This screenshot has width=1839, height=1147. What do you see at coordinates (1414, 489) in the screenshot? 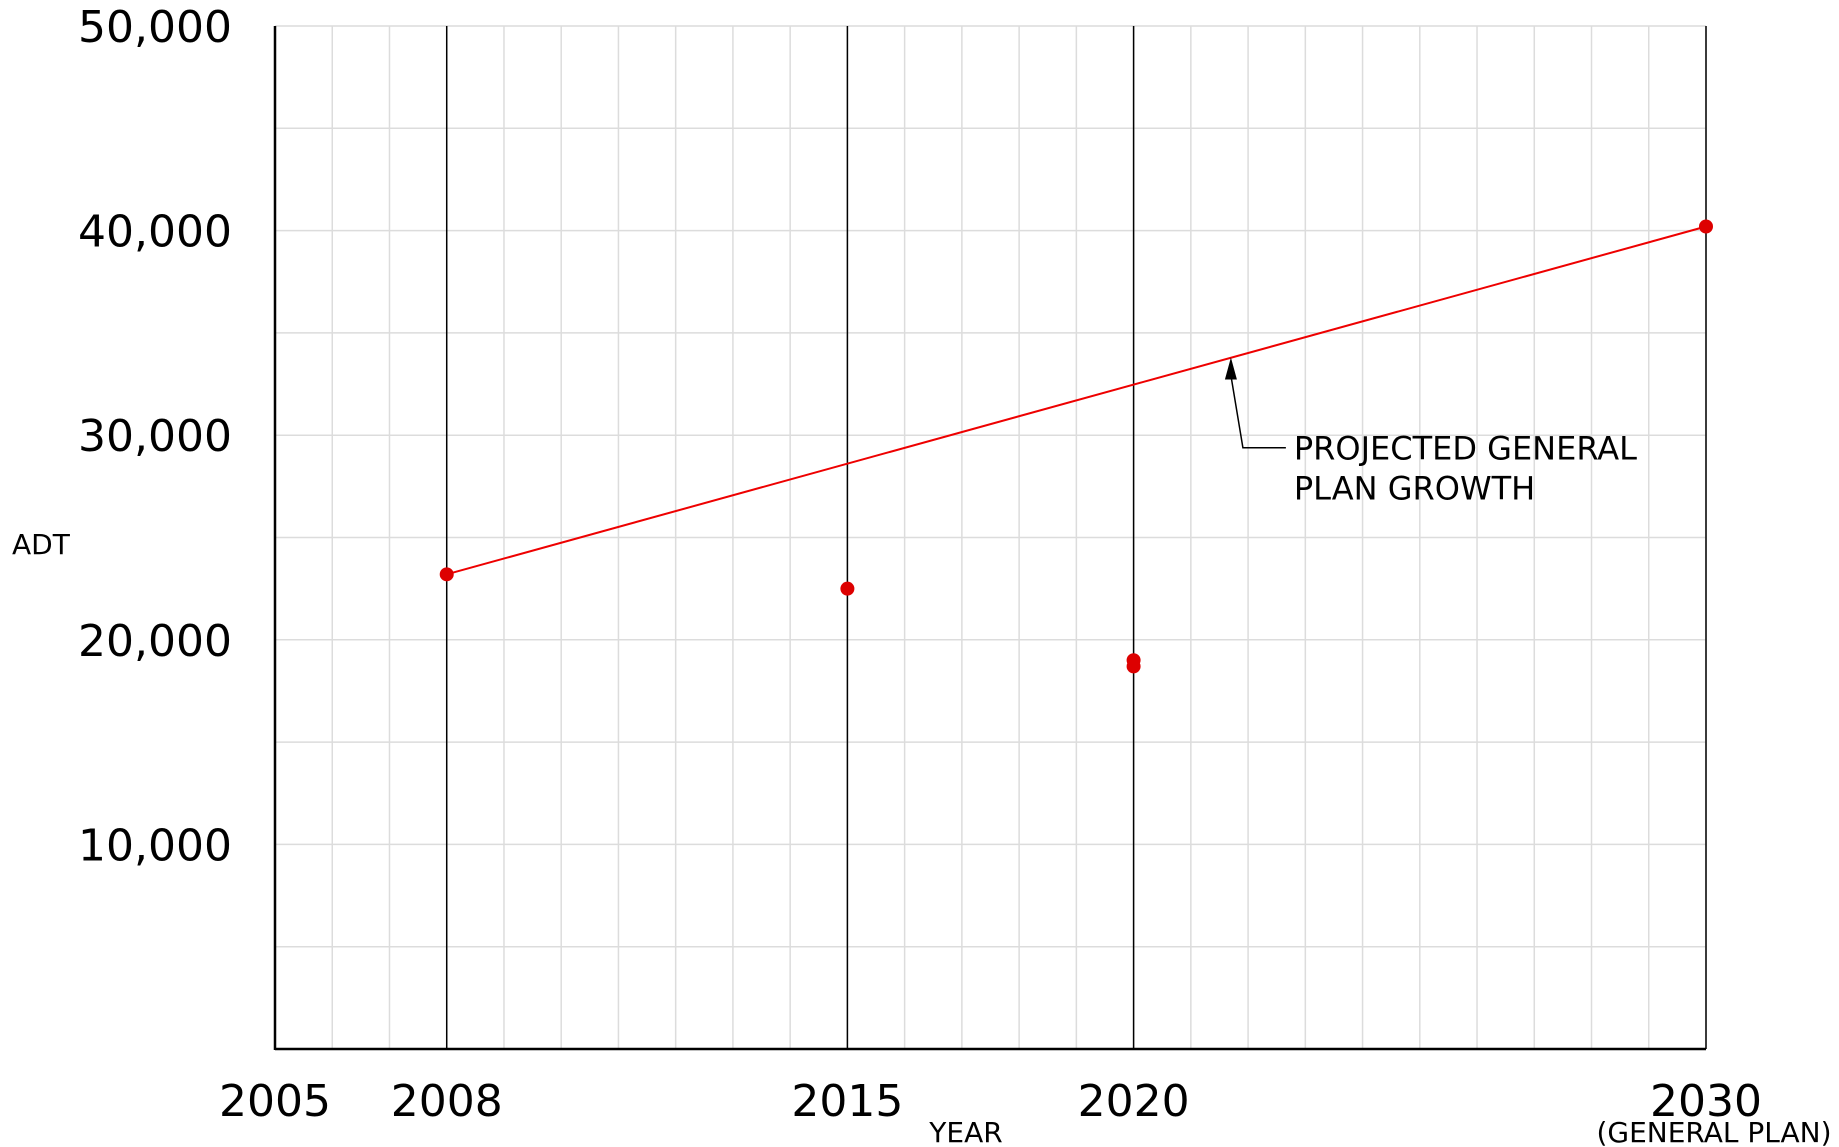
I see `annotation-text: PLAN GROWTH` at bounding box center [1414, 489].